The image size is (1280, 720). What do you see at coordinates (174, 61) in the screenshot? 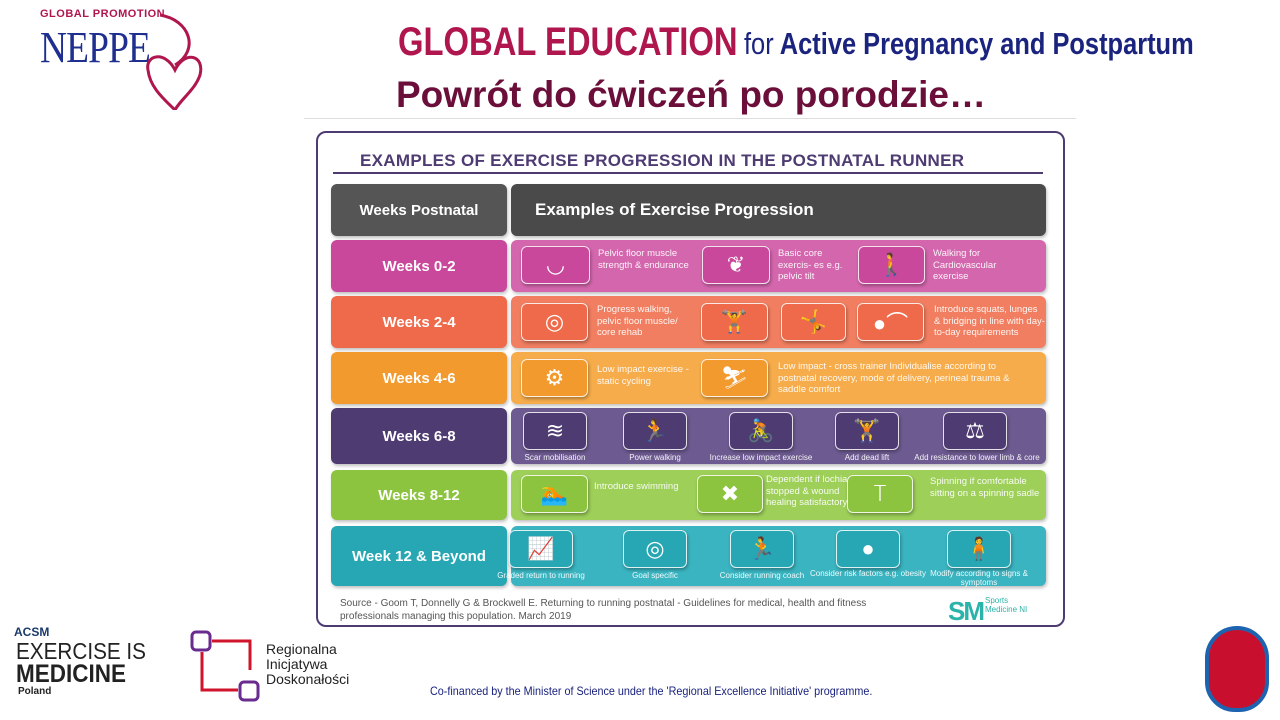
I see `heart-logo-icon` at bounding box center [174, 61].